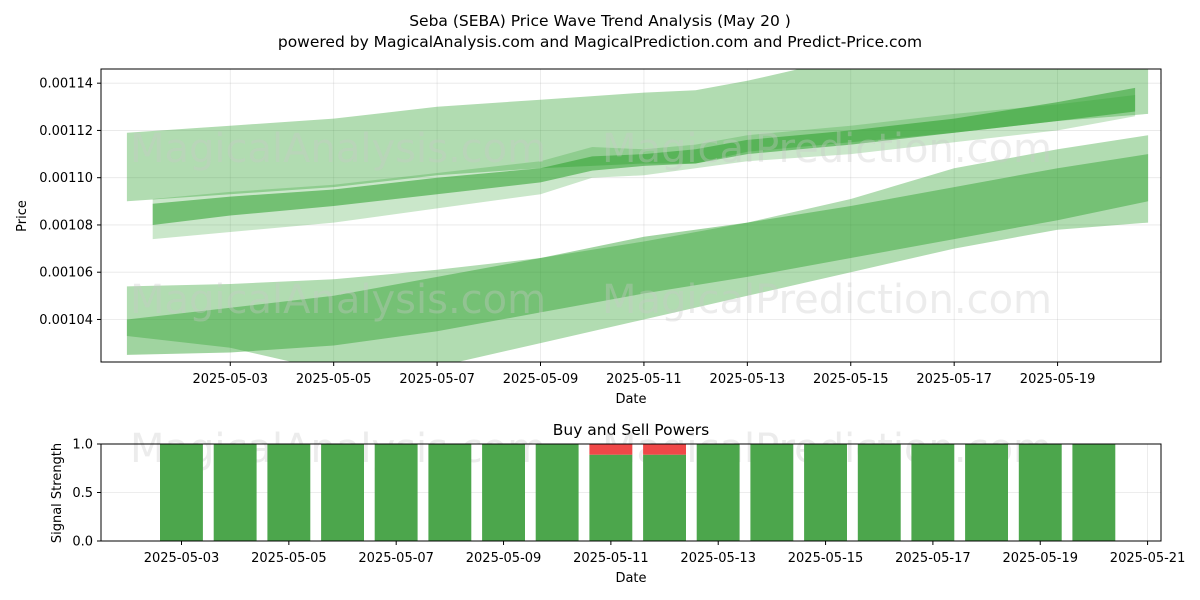 The width and height of the screenshot is (1200, 600). Describe the element at coordinates (851, 379) in the screenshot. I see `price-x-tick-label: 2025-05-15` at that location.